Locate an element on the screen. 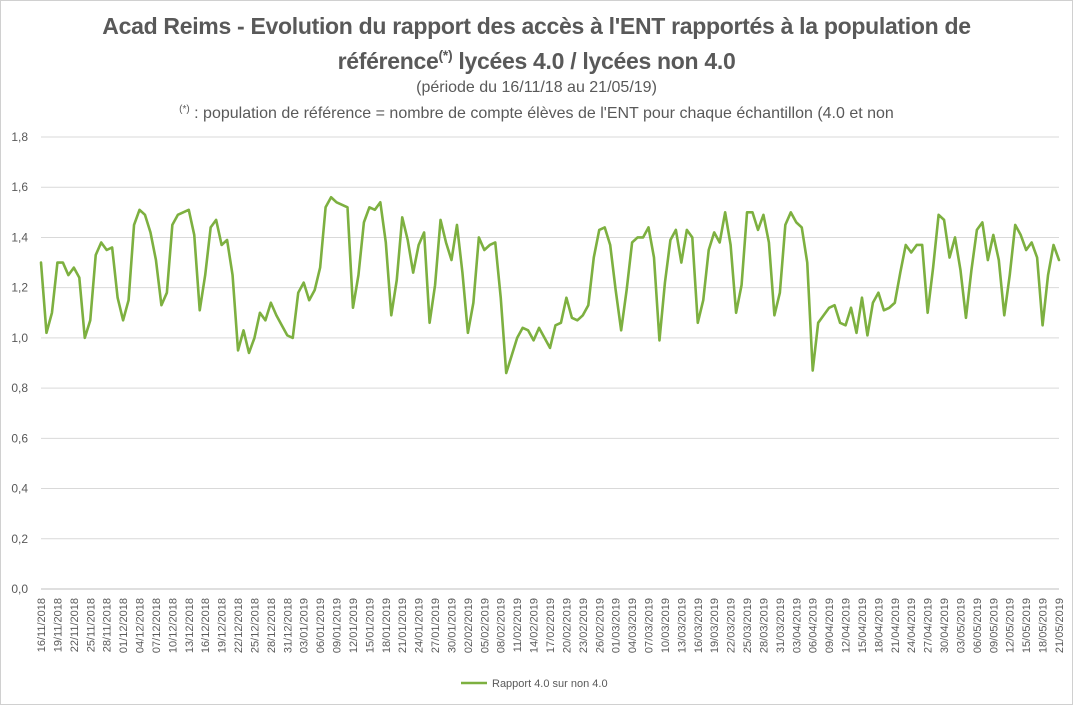 The width and height of the screenshot is (1073, 705). x-tick-label: 20/02/2019 is located at coordinates (567, 625).